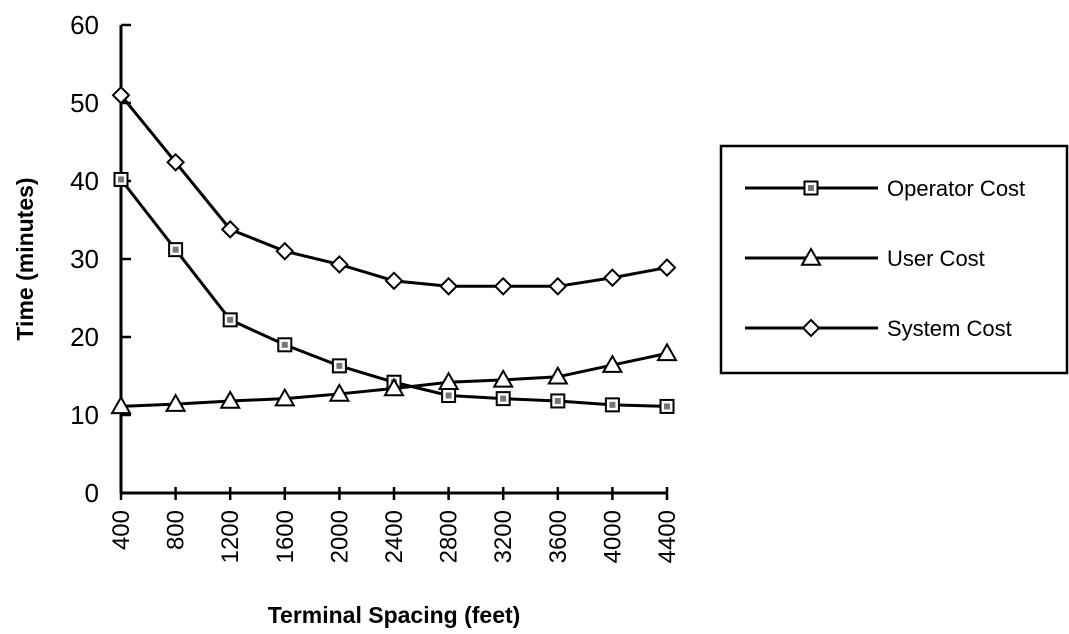 Image resolution: width=1069 pixels, height=634 pixels. Describe the element at coordinates (100, 259) in the screenshot. I see `y-ticks: 0 10 20 30 40 50 60` at that location.